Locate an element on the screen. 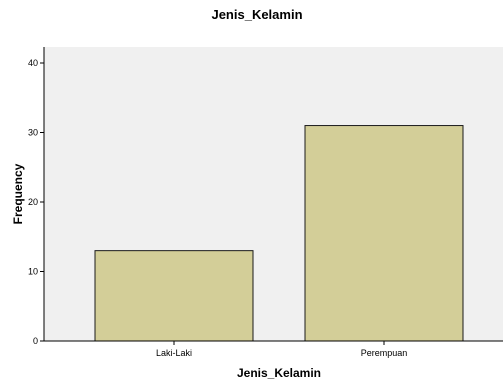  y-tick-label: 20 is located at coordinates (33, 202).